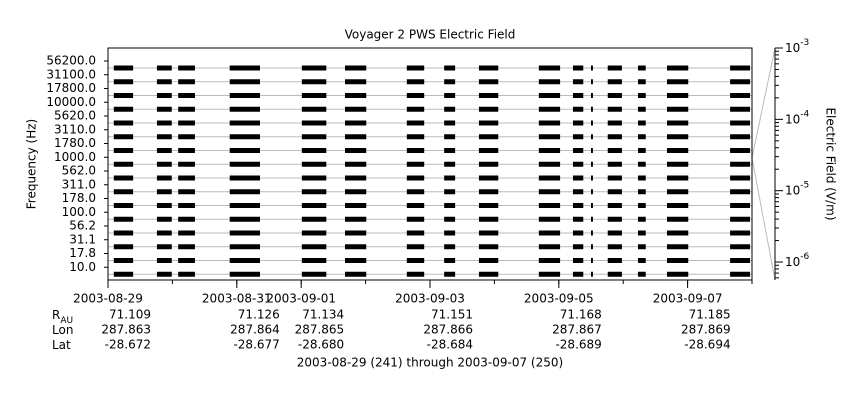 This screenshot has height=400, width=860. I want to click on ephemeris-value: 287.869, so click(706, 330).